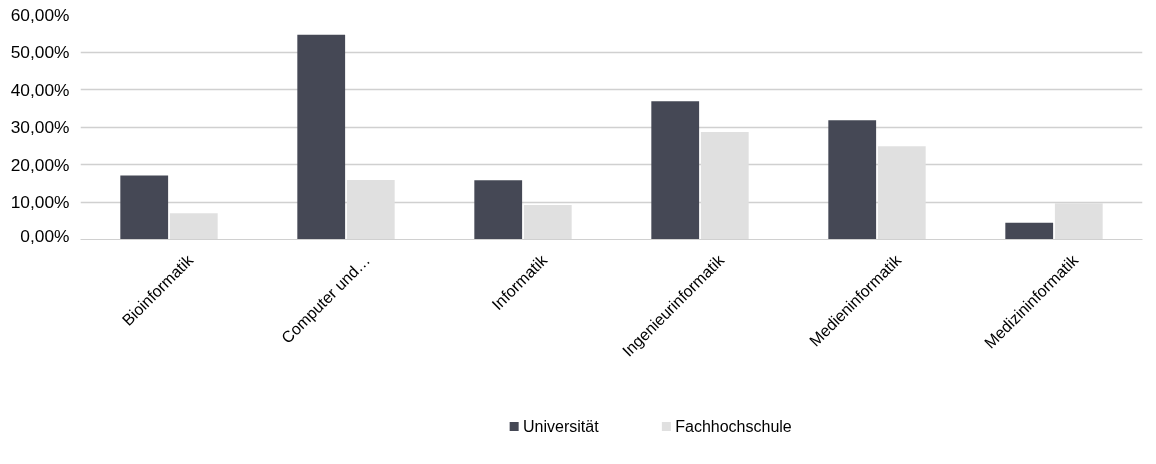  I want to click on y-tick-label: 50,00%, so click(40, 52).